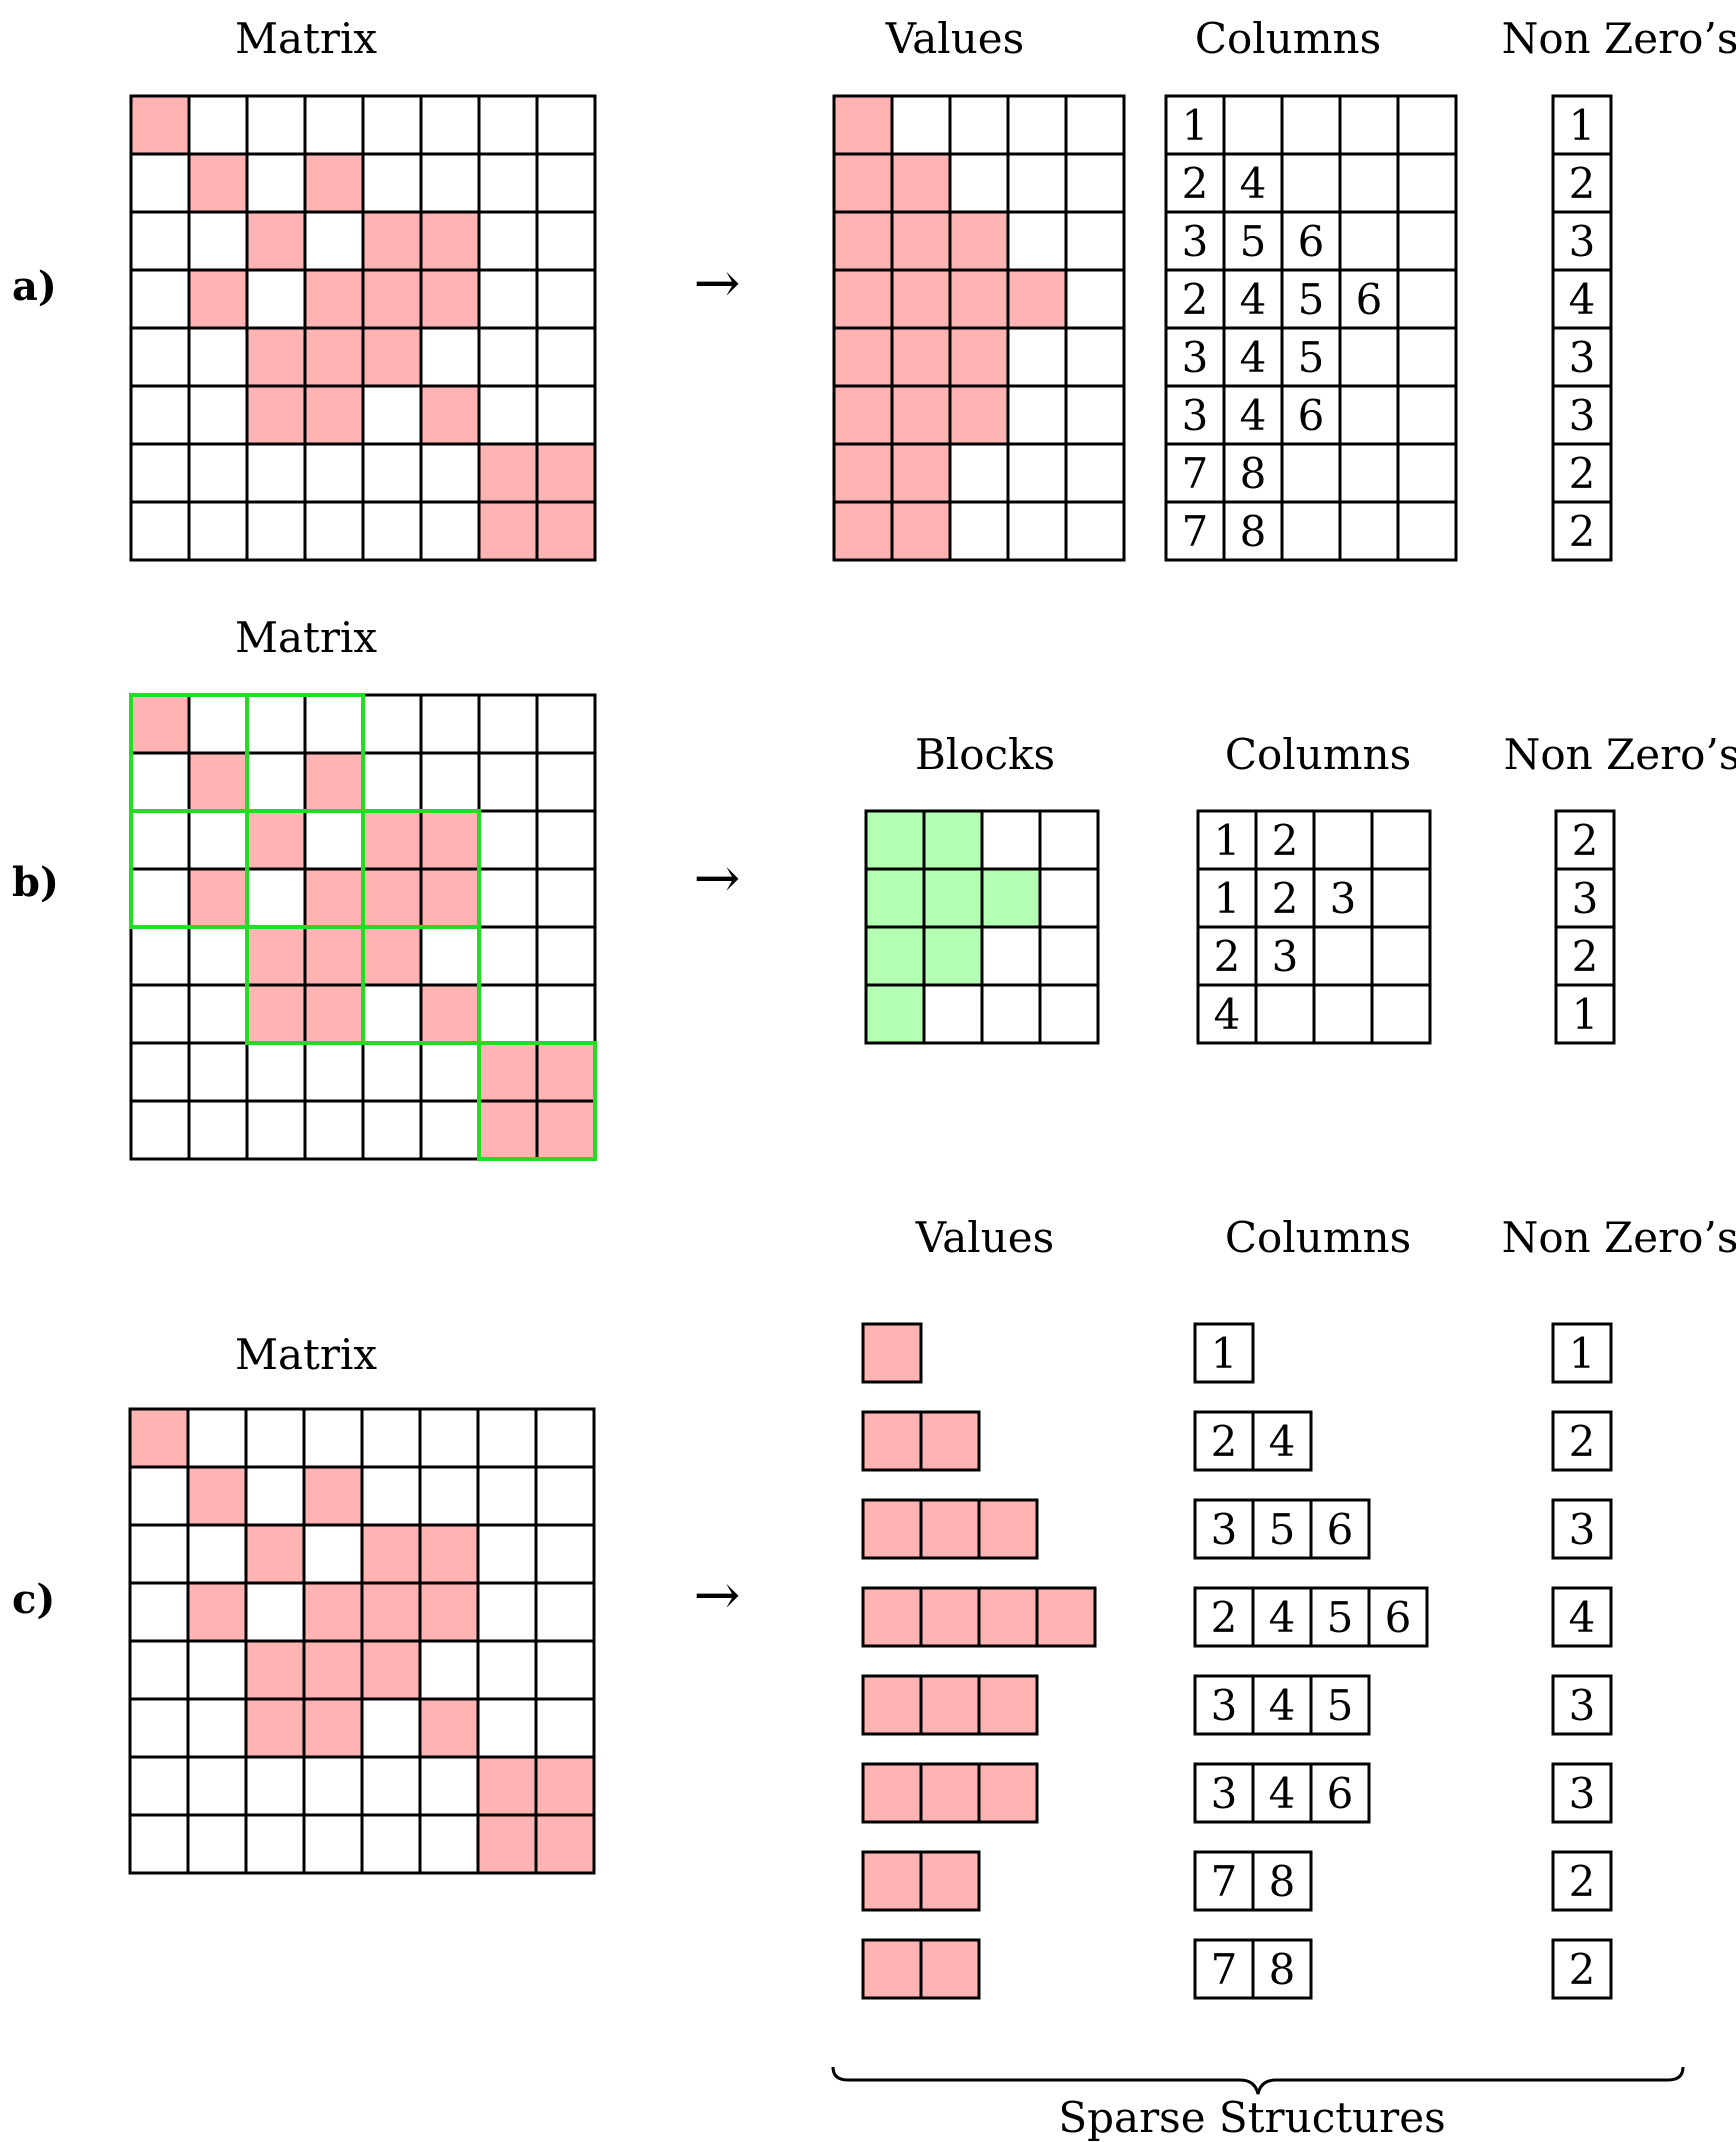  I want to click on block-empty-cell, so click(1011, 1014).